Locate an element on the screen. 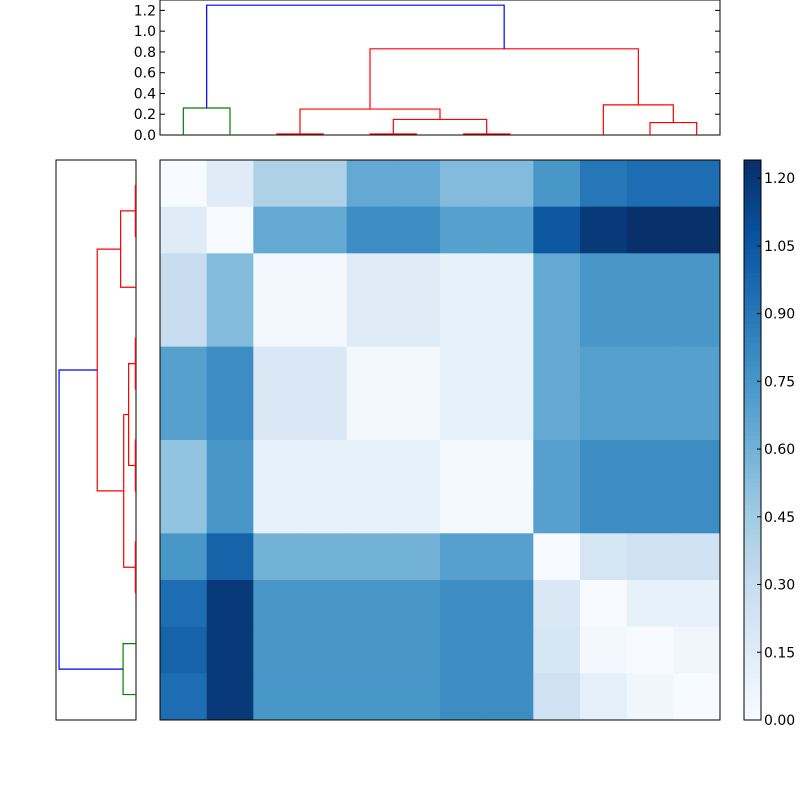 The image size is (800, 800). colorbar-tick-label: 0.45 is located at coordinates (779, 518).